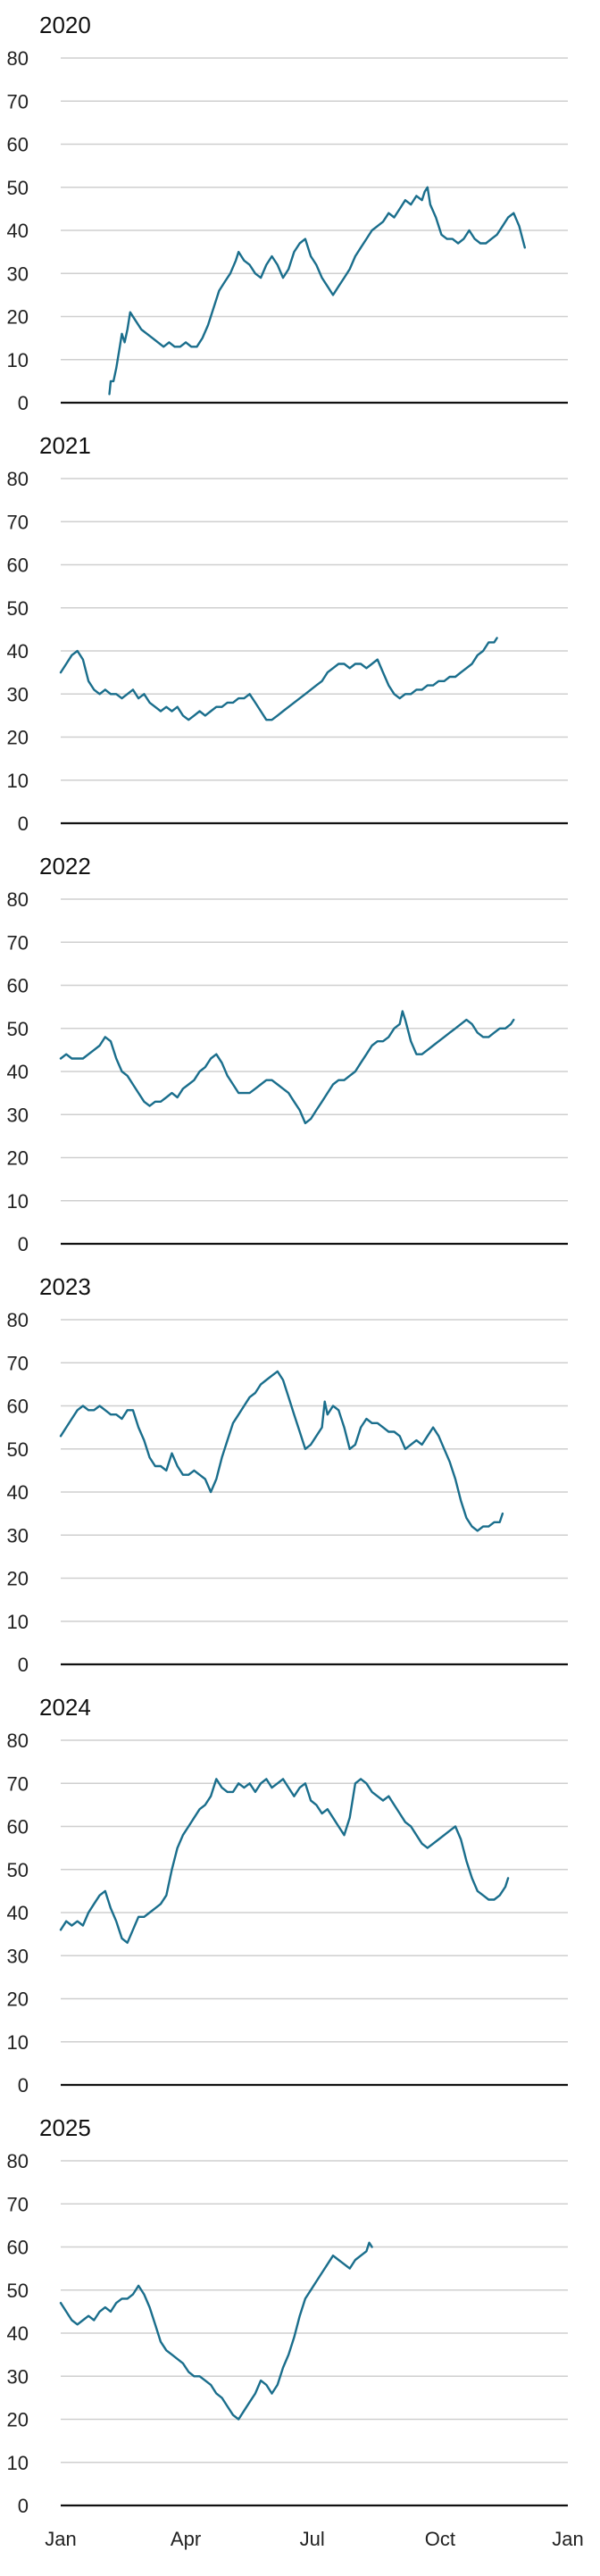 This screenshot has height=2576, width=600. What do you see at coordinates (65, 2127) in the screenshot?
I see `panel-title: 2025` at bounding box center [65, 2127].